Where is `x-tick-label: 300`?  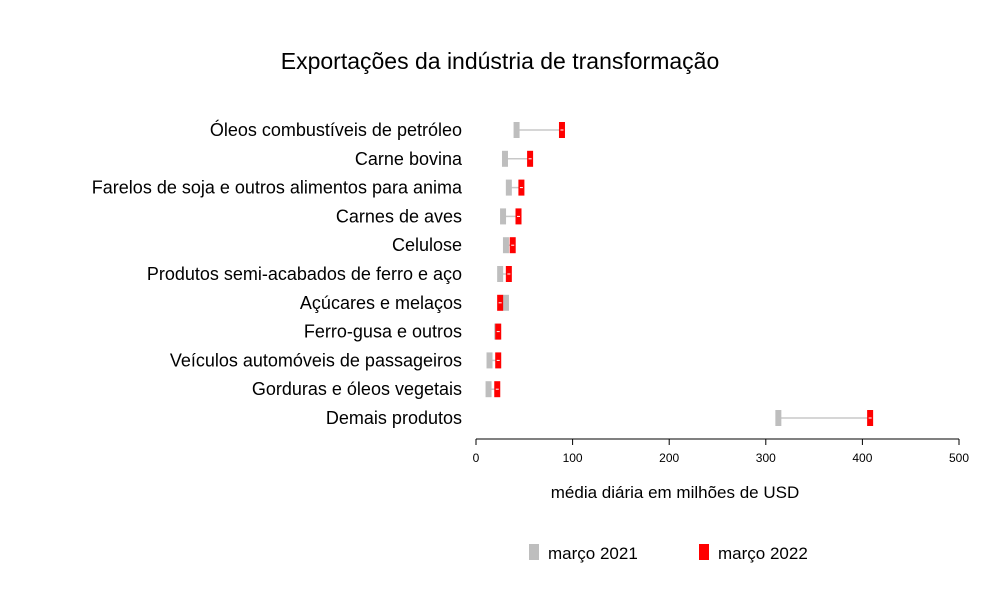 x-tick-label: 300 is located at coordinates (766, 458).